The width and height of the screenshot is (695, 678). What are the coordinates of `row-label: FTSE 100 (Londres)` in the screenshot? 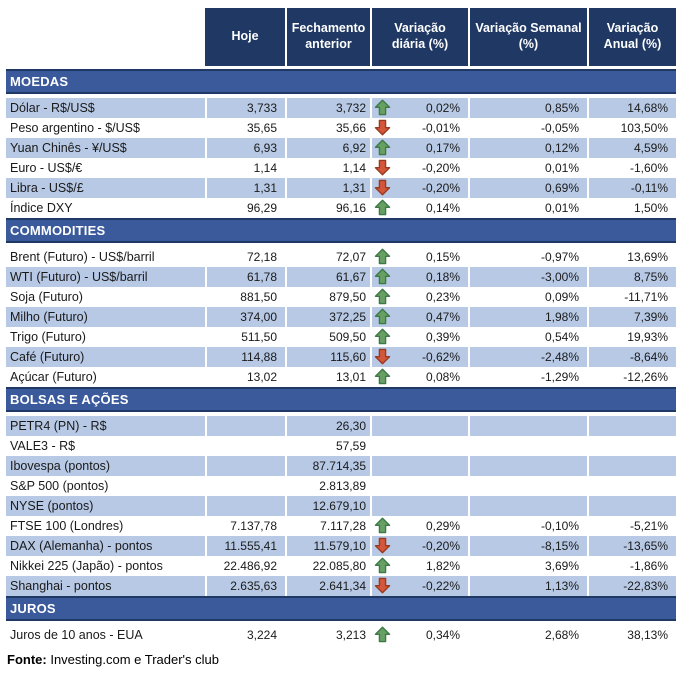 It's located at (67, 526).